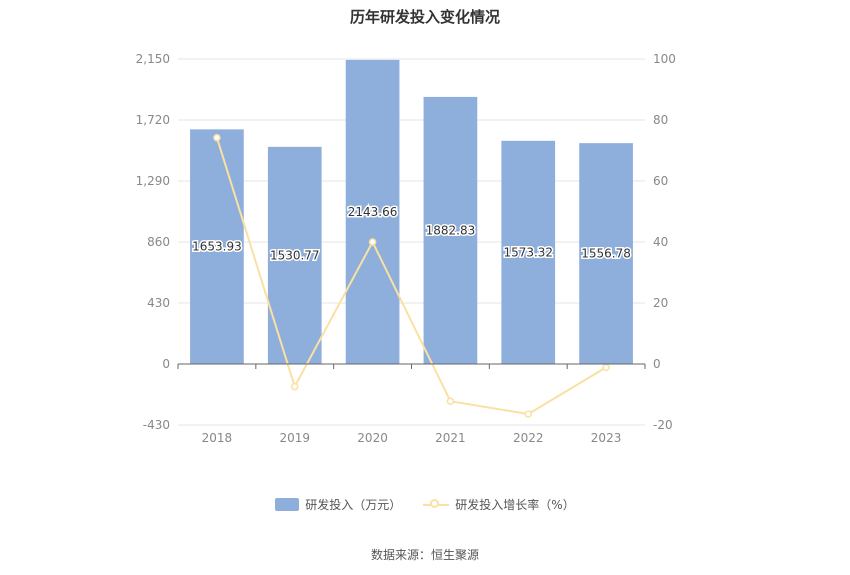 The width and height of the screenshot is (850, 575). Describe the element at coordinates (663, 425) in the screenshot. I see `y-right-tick-label: -20` at that location.